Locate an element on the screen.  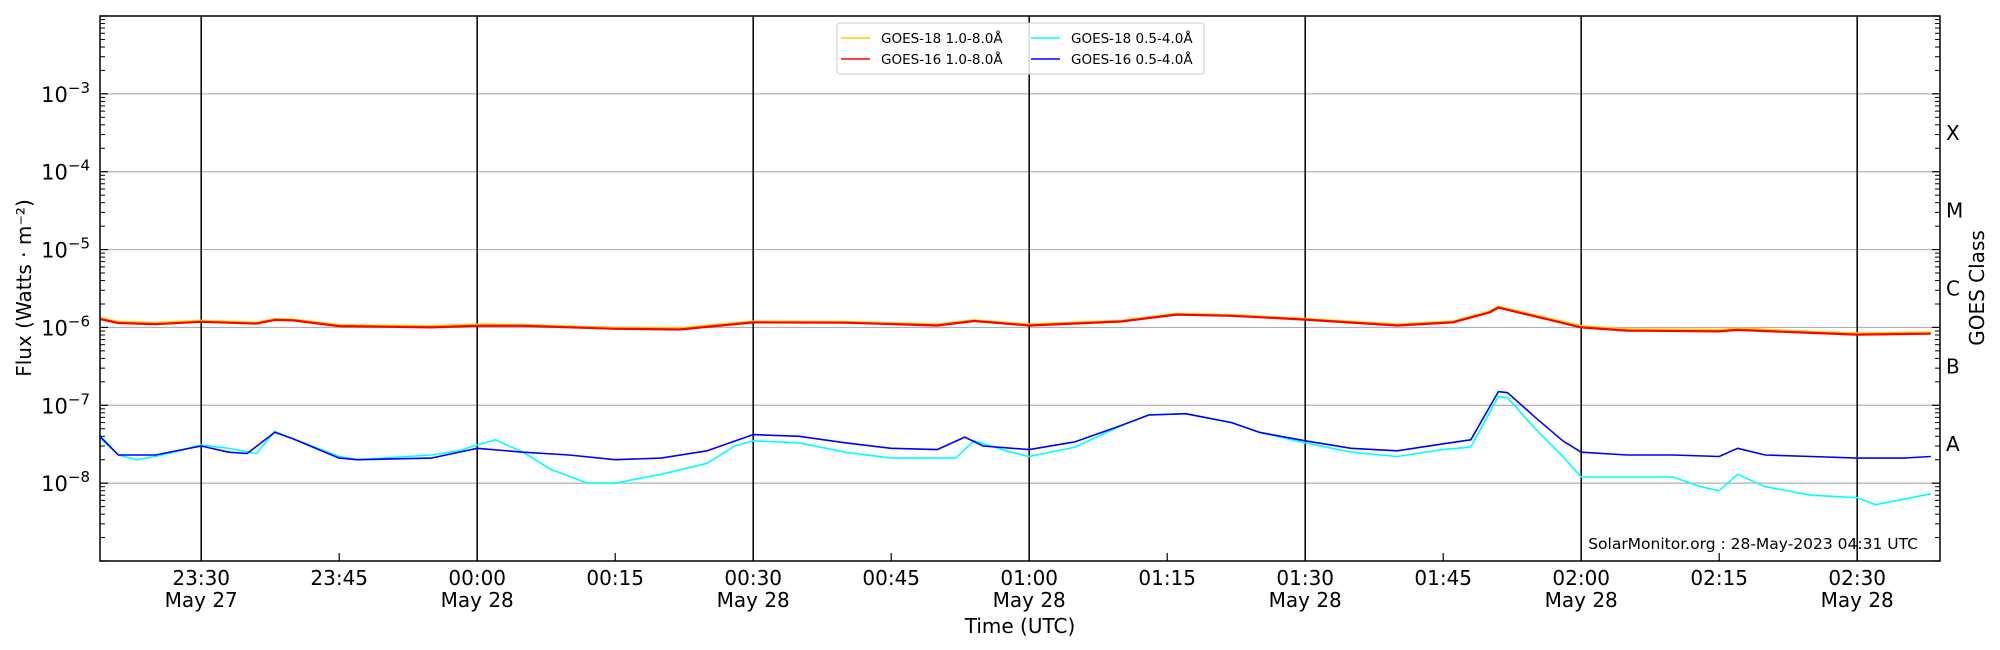
y-tick-label: 10⁻⁸ is located at coordinates (65, 482).